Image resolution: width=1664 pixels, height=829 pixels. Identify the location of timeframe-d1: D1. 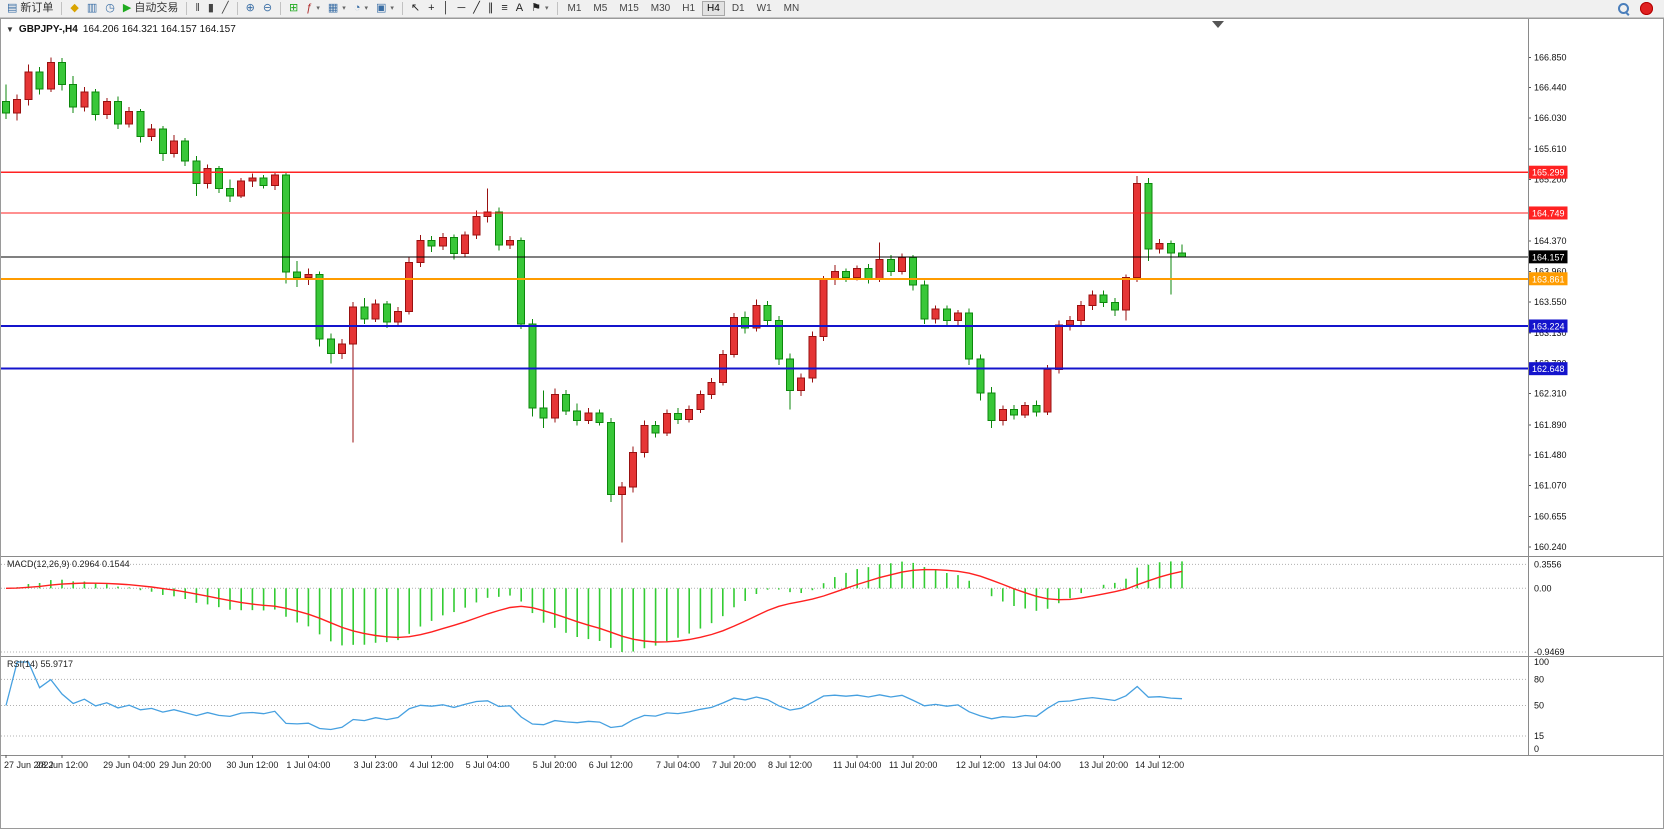
(738, 8).